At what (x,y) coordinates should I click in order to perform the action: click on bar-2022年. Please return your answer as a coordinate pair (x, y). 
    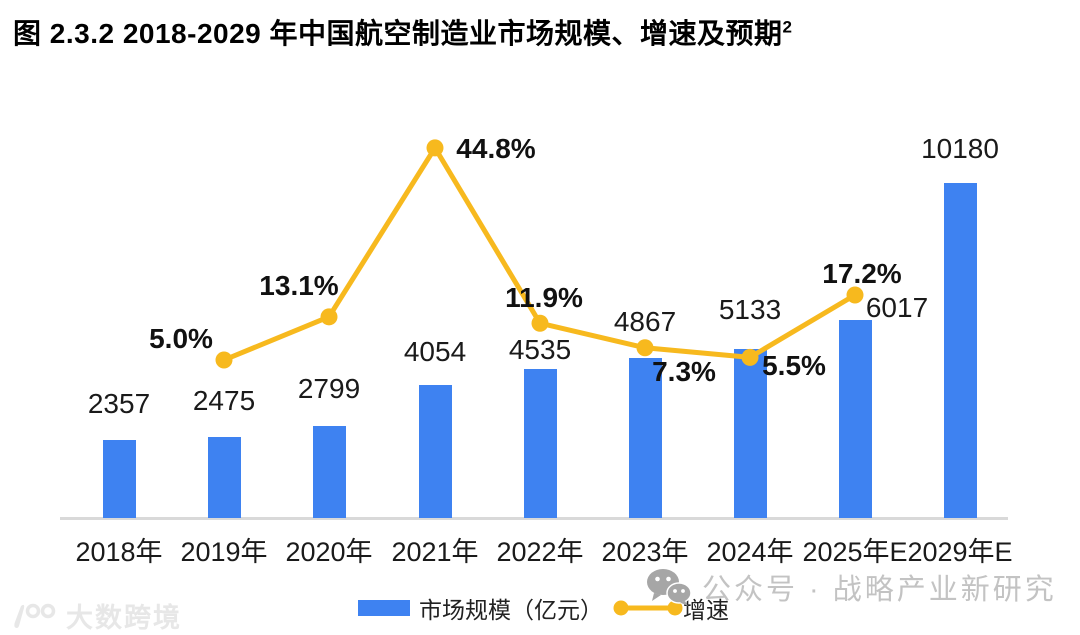
    Looking at the image, I should click on (540, 443).